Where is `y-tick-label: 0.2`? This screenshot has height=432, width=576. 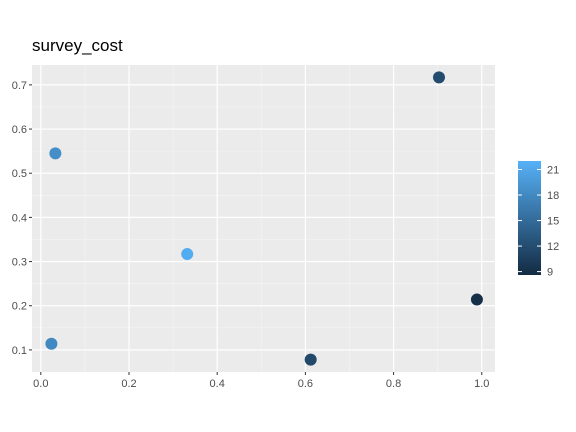
y-tick-label: 0.2 is located at coordinates (19, 307).